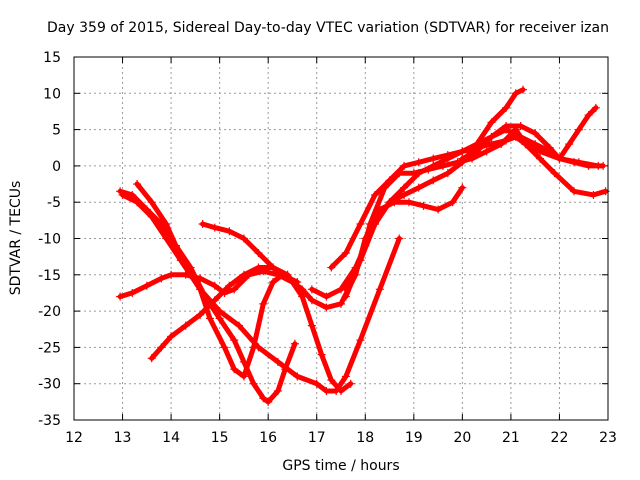 The width and height of the screenshot is (640, 480). Describe the element at coordinates (16, 238) in the screenshot. I see `y-axis-label: SDTVAR / TECUs` at that location.